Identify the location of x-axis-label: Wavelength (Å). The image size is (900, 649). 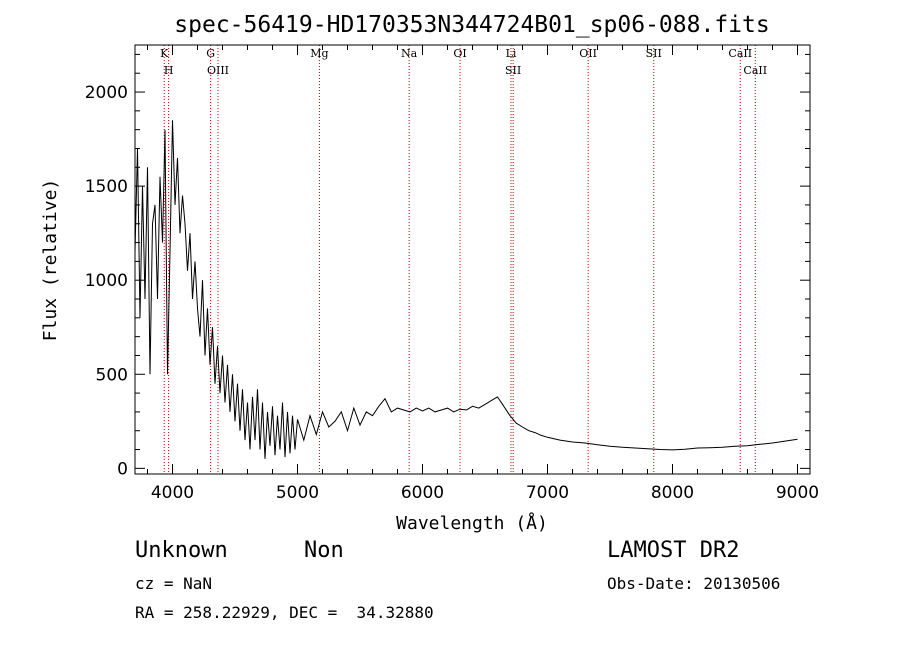
(472, 523).